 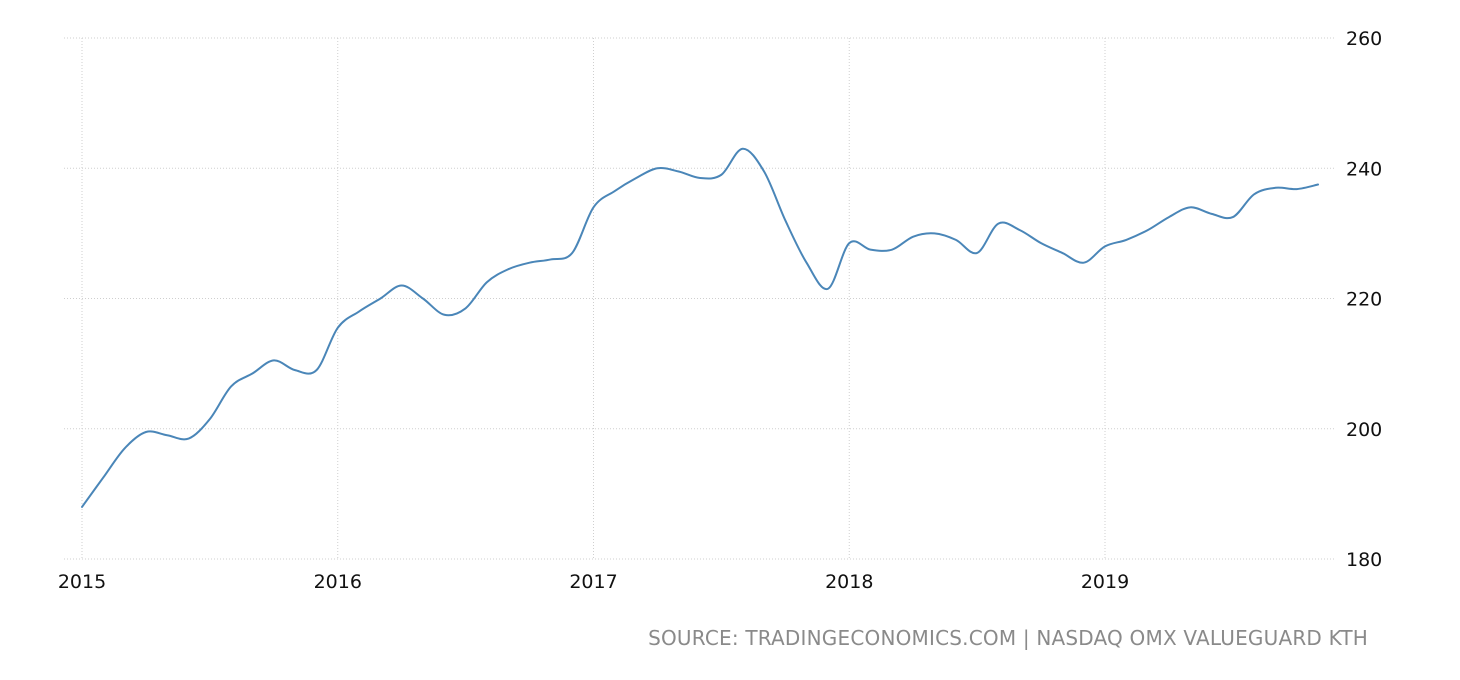 I want to click on y-tick-label: 200, so click(x=1364, y=430).